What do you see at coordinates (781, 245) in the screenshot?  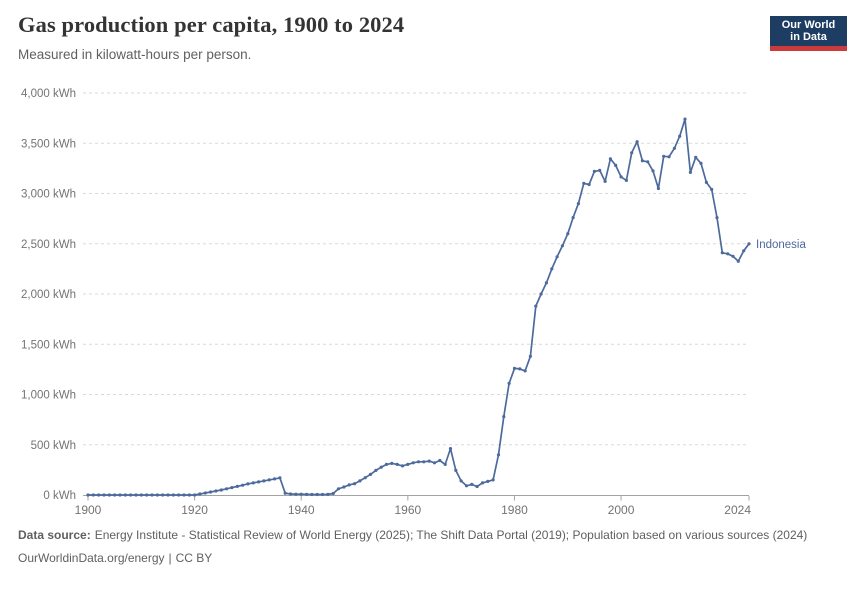 I see `series-label: Indonesia` at bounding box center [781, 245].